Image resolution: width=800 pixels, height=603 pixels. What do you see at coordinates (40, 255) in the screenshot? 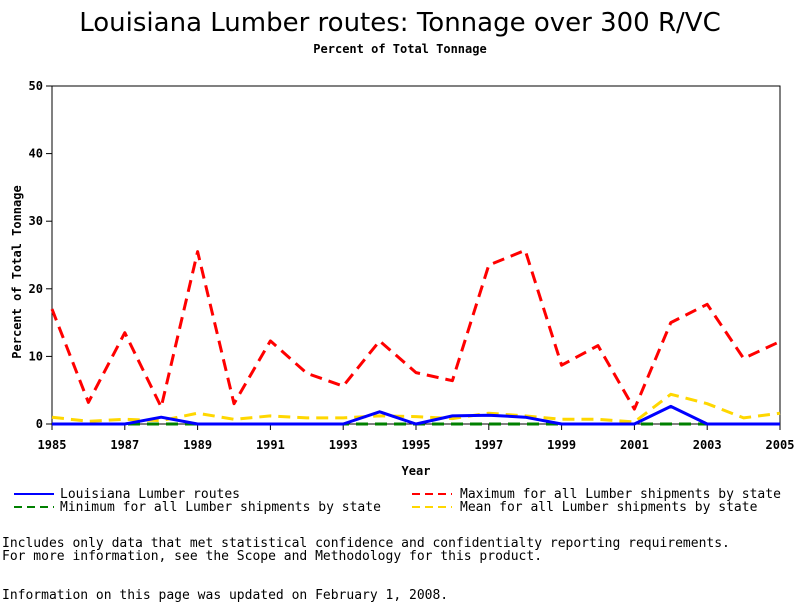
I see `y-axis: 0 10 20 30 40 50` at bounding box center [40, 255].